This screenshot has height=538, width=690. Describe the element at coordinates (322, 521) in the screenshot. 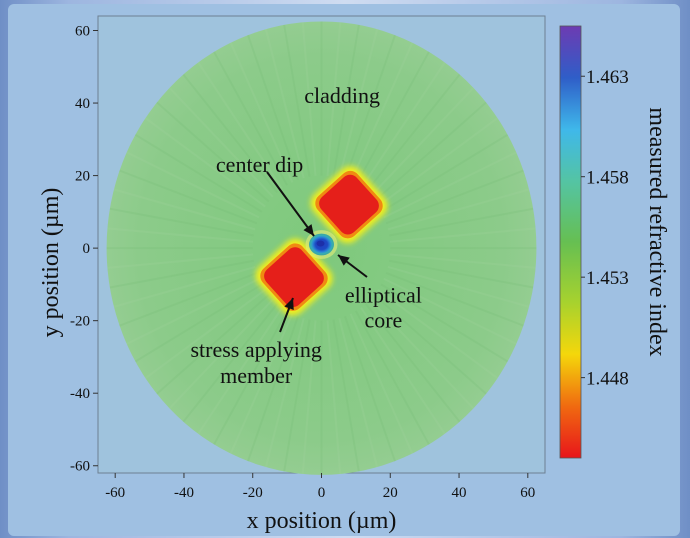

I see `x-axis-label: x position (µm)` at that location.